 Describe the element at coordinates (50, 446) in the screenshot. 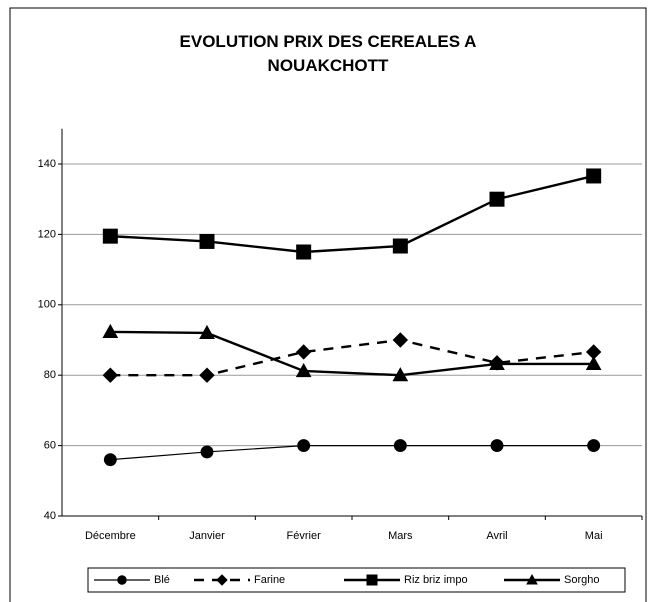

I see `y-tick-label: 60` at that location.